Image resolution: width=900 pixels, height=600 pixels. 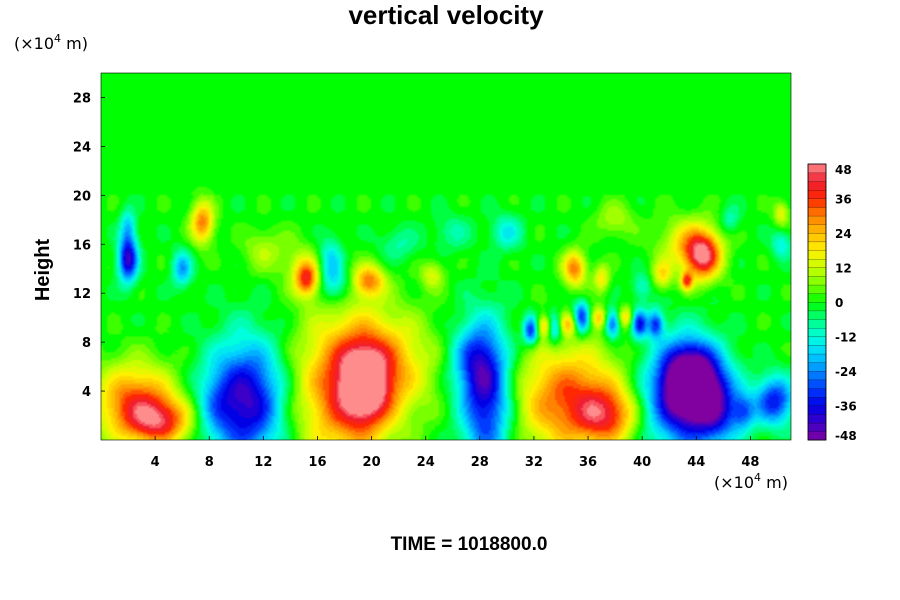 What do you see at coordinates (843, 170) in the screenshot?
I see `colorbar-tick-label: 48` at bounding box center [843, 170].